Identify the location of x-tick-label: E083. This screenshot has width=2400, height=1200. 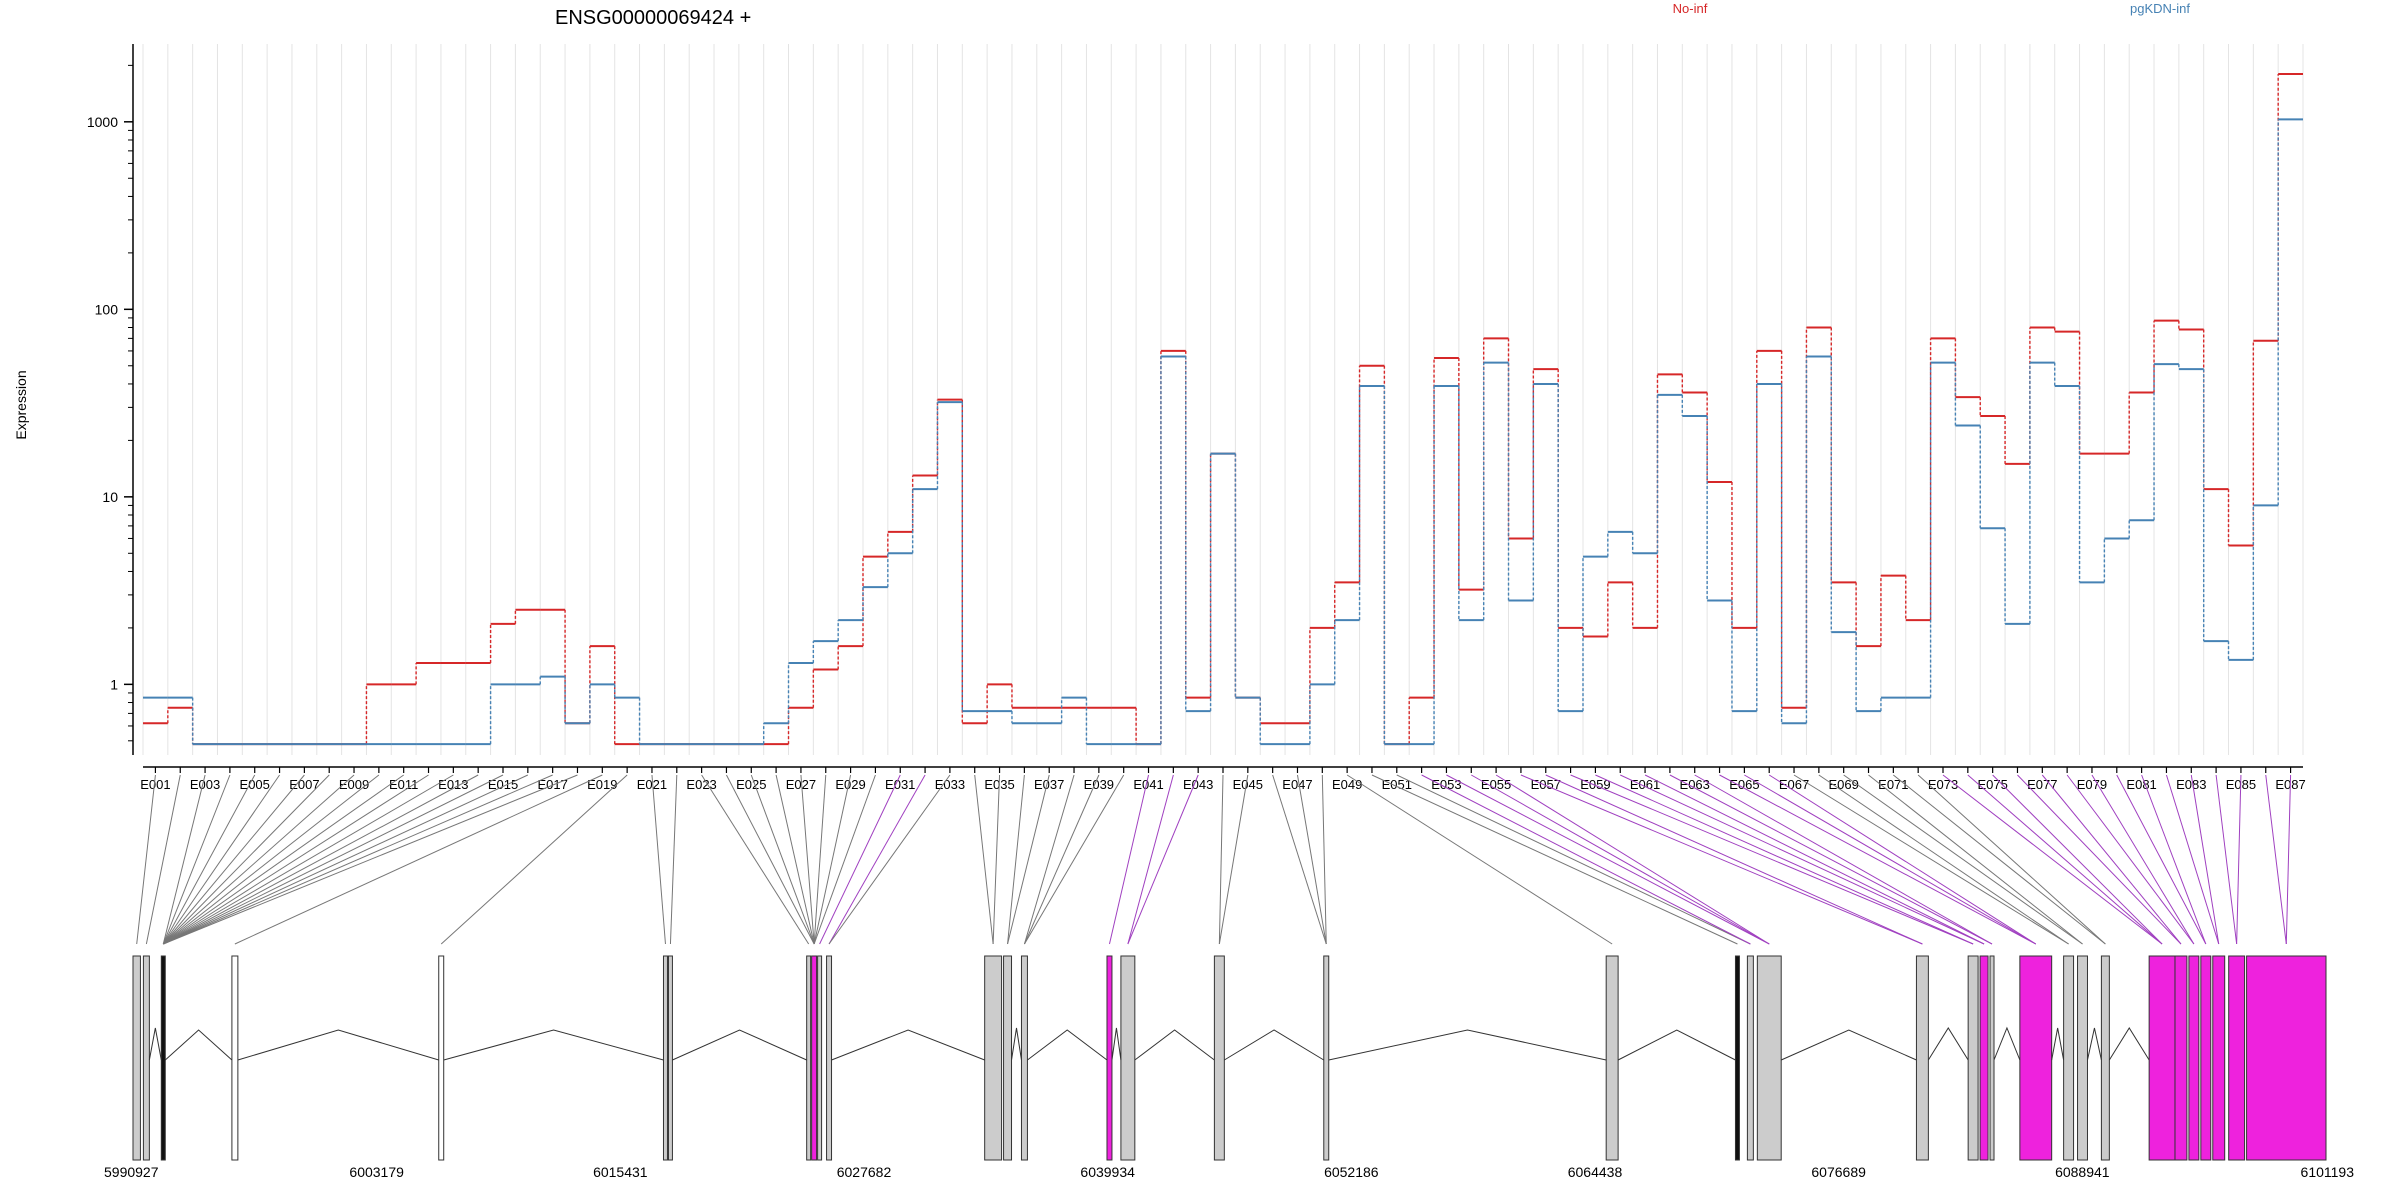
(2191, 784).